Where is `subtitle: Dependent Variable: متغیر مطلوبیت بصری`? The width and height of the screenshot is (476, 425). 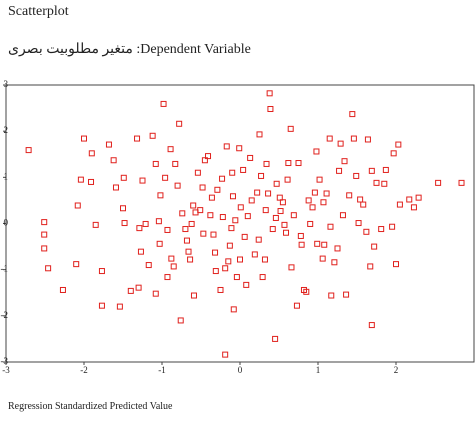
subtitle: Dependent Variable: متغیر مطلوبیت بصری is located at coordinates (129, 49).